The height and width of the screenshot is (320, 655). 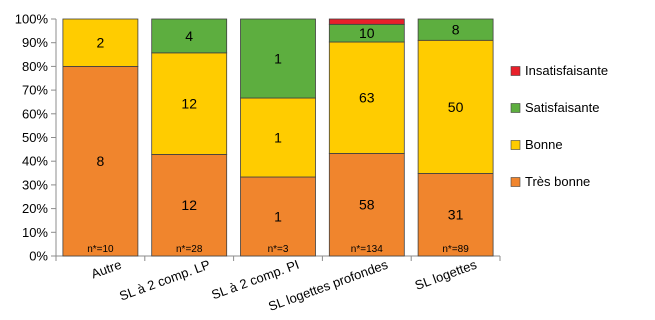 What do you see at coordinates (35, 66) in the screenshot?
I see `y-tick-label: 80%` at bounding box center [35, 66].